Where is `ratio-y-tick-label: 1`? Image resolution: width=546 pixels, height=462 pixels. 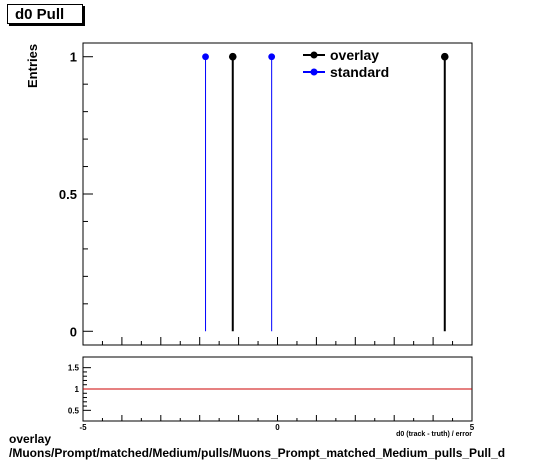
ratio-y-tick-label: 1 is located at coordinates (77, 389).